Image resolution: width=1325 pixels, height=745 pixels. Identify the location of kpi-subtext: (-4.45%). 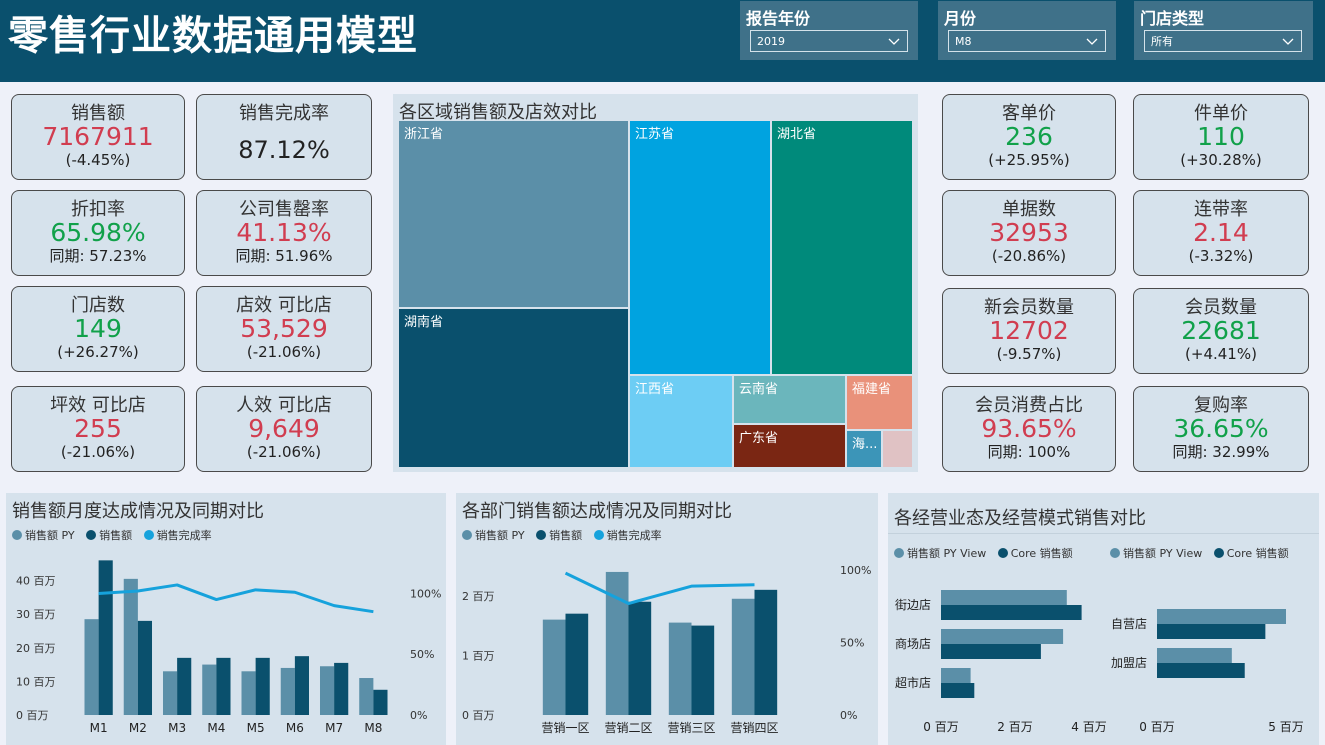
(98, 160).